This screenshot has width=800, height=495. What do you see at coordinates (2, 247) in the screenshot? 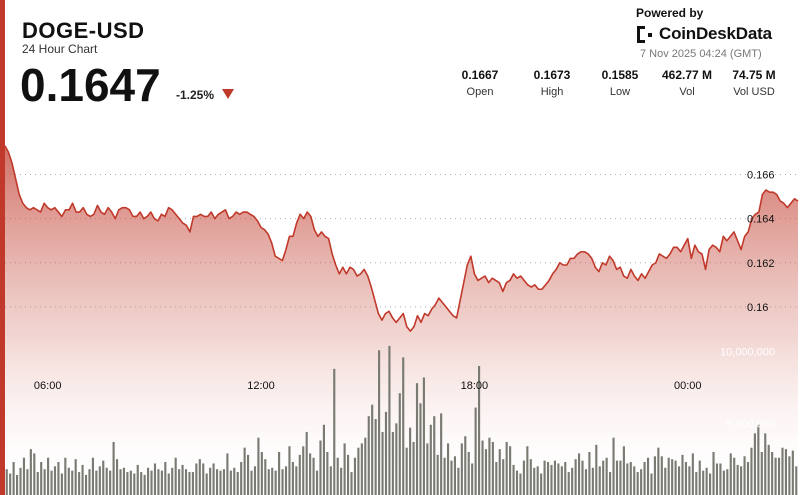
I see `left-accent-bar` at bounding box center [2, 247].